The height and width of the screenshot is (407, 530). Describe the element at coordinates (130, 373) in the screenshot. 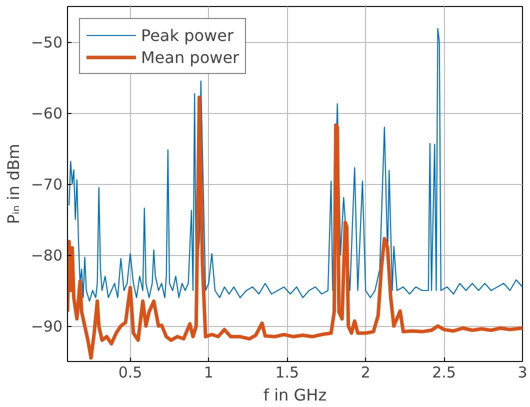

I see `x-tick-label: 0.5` at that location.